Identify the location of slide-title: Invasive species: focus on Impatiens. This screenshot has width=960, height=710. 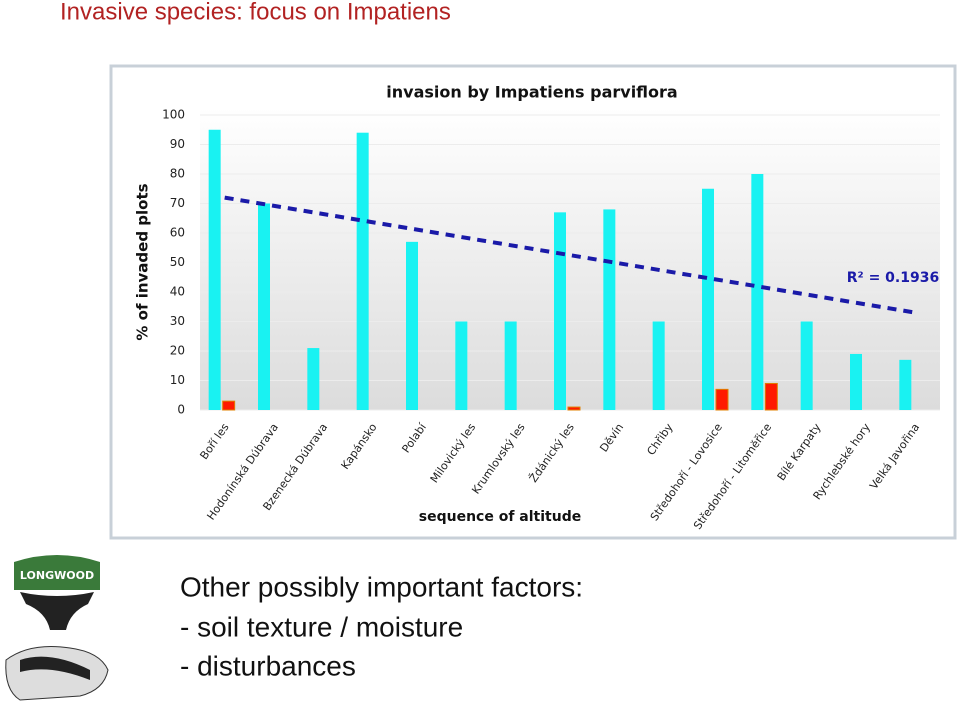
(255, 12).